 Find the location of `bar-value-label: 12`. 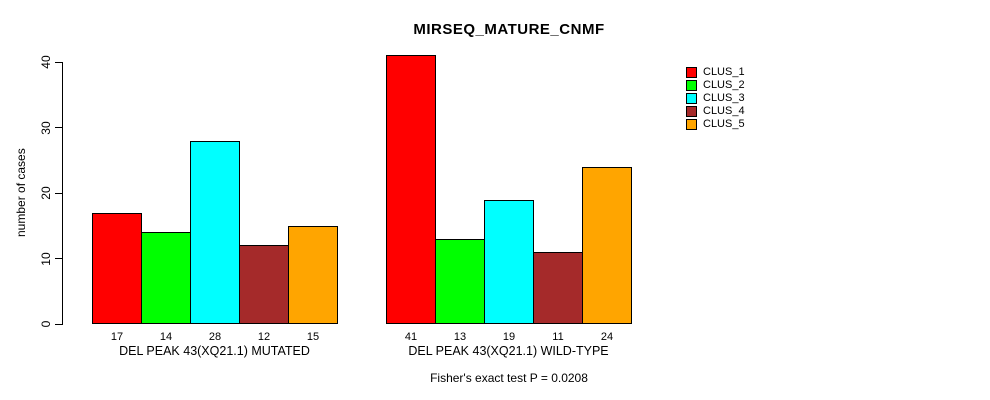

bar-value-label: 12 is located at coordinates (264, 337).